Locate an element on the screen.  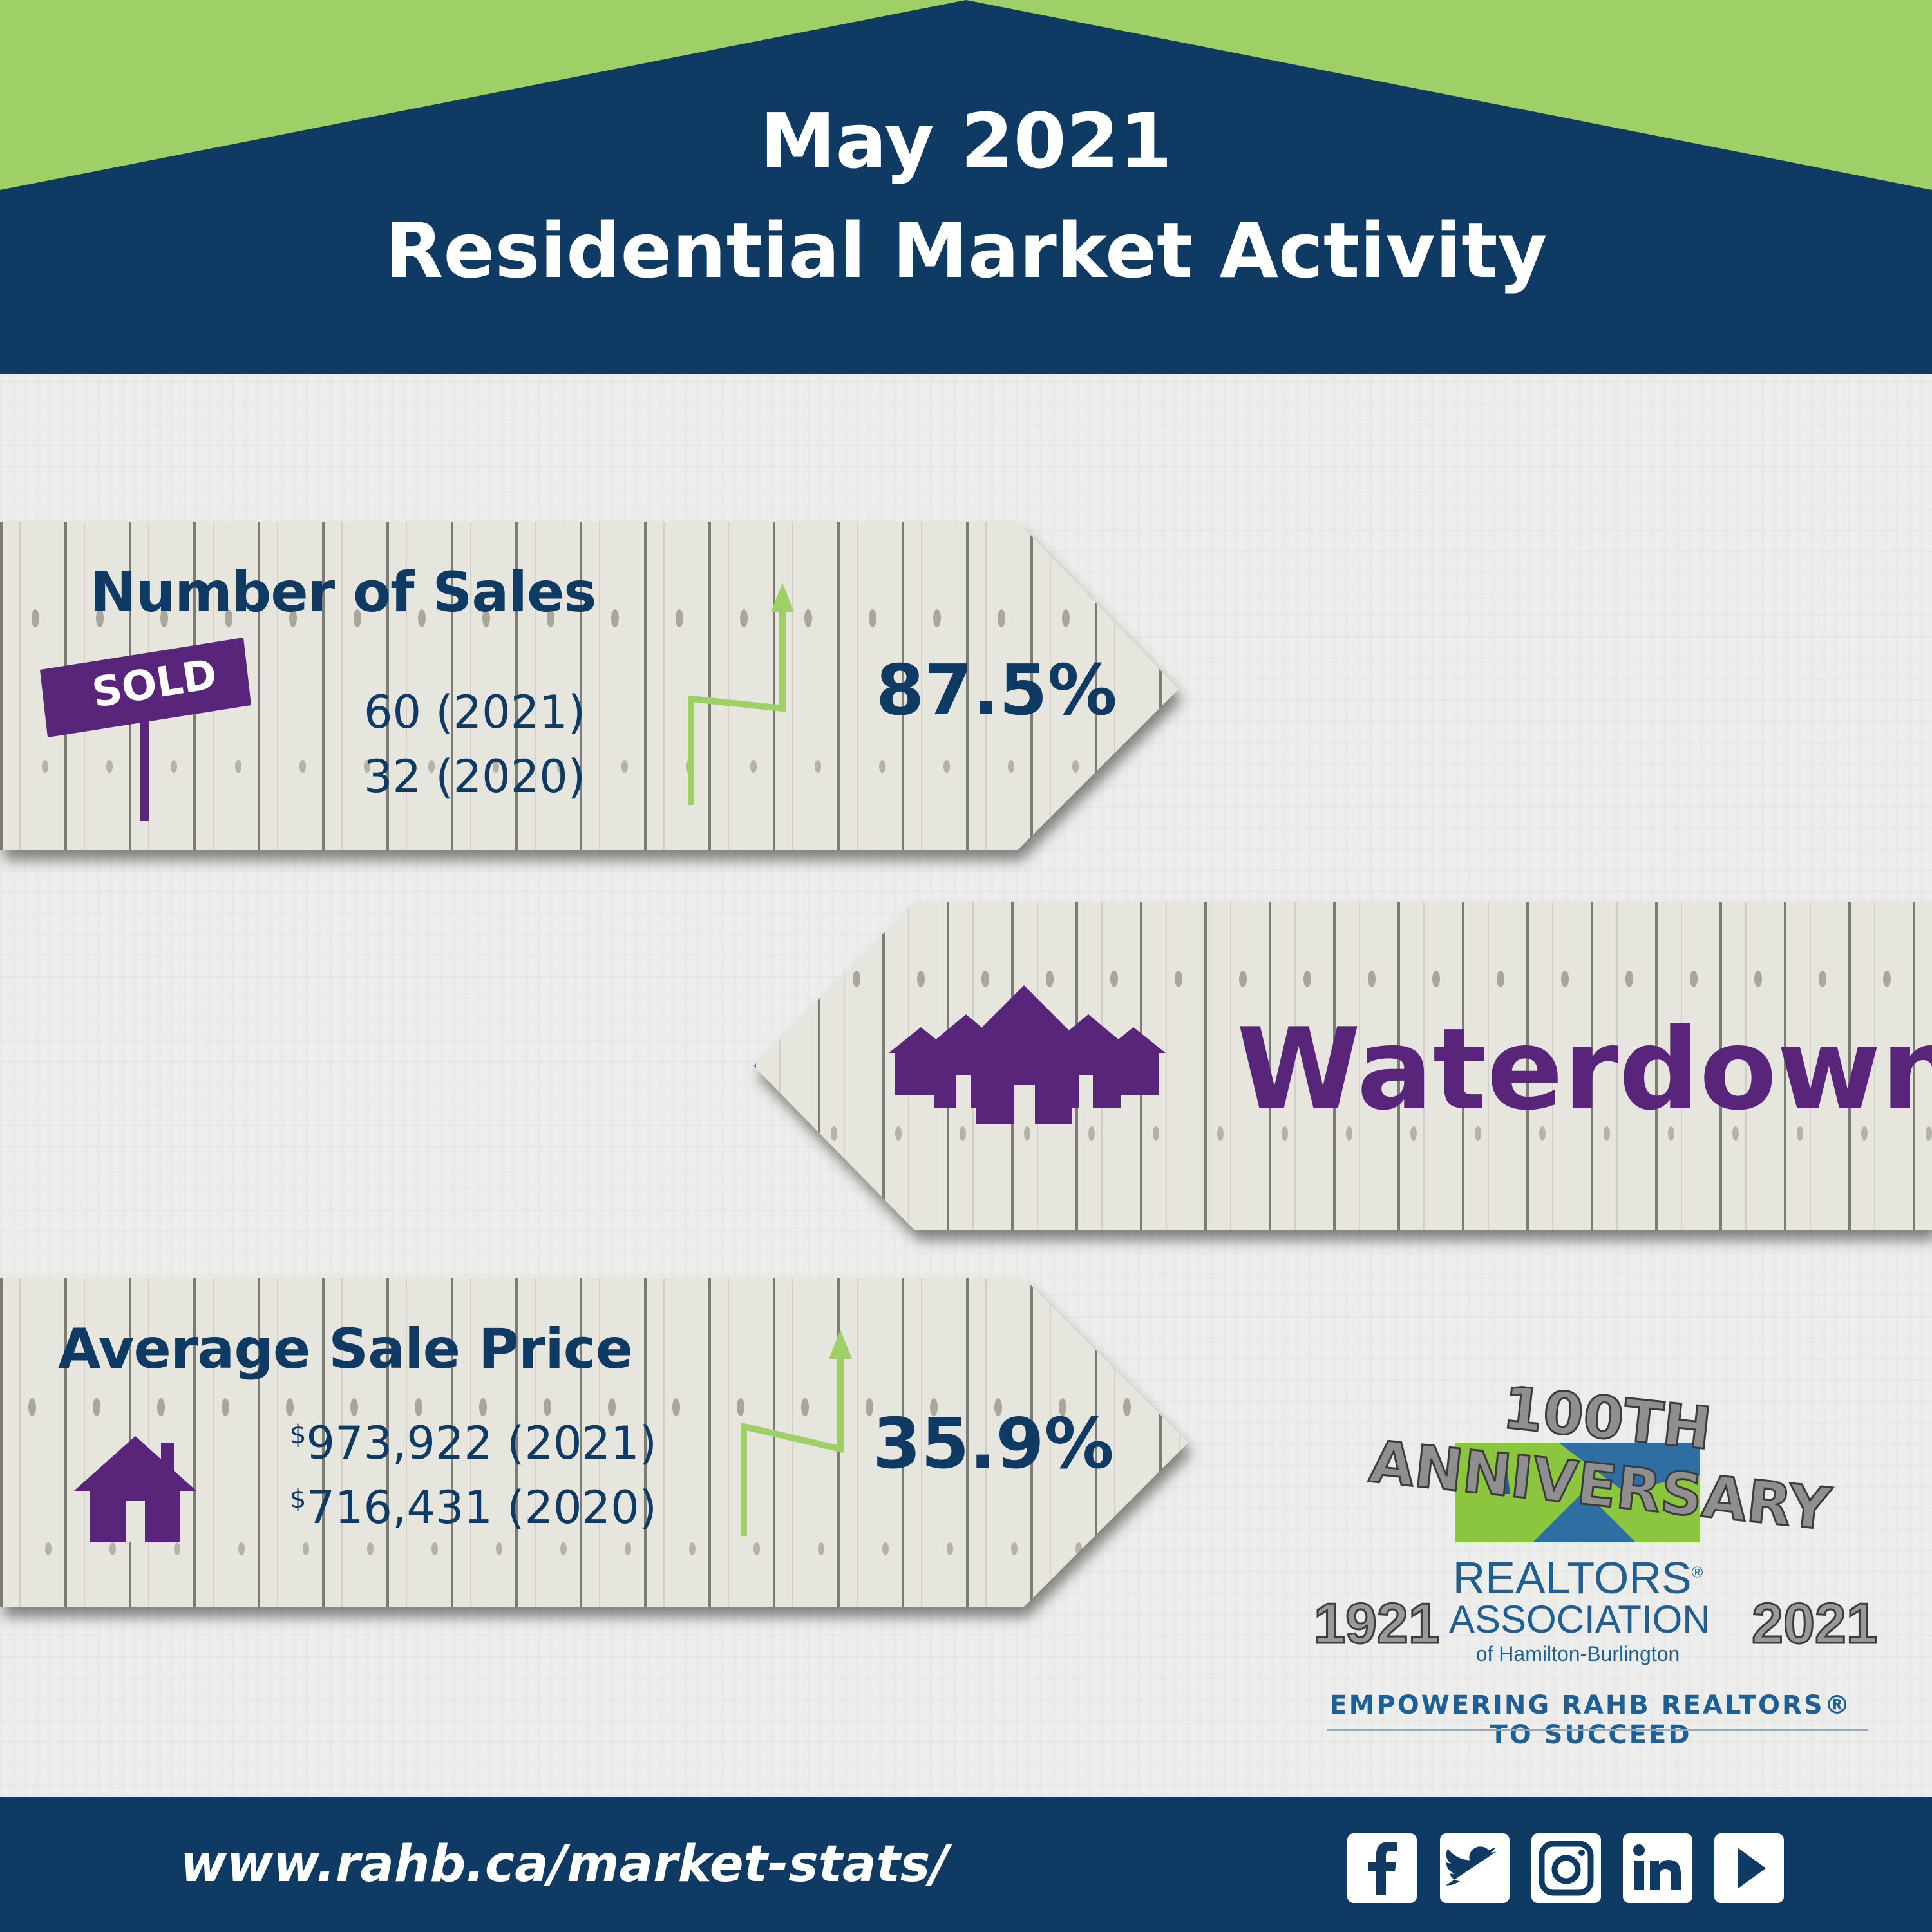
price-2020-text: 716,431 (2020) is located at coordinates (481, 1508).